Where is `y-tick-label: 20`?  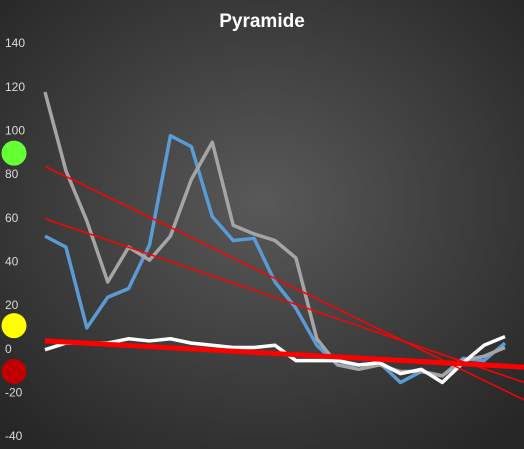
y-tick-label: 20 is located at coordinates (12, 305).